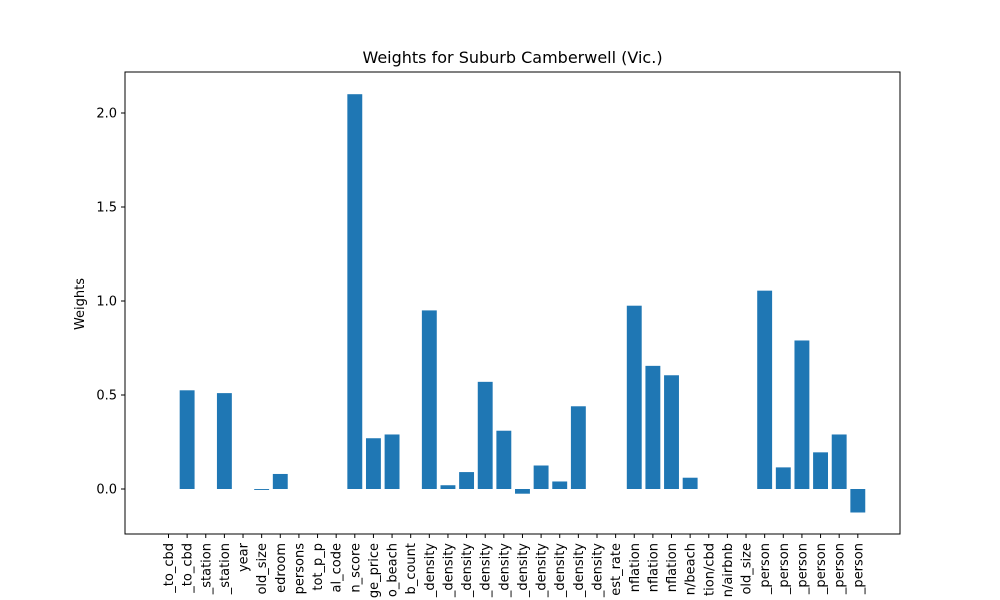  I want to click on y-axis-label: Weights, so click(80, 304).